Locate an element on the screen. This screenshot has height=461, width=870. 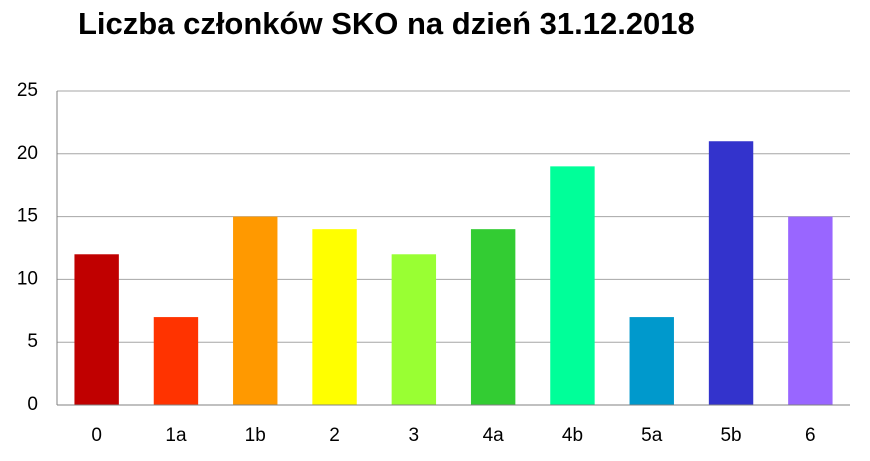
chart-title: Liczba członków SKO na dzień 31.12.2018 is located at coordinates (386, 23).